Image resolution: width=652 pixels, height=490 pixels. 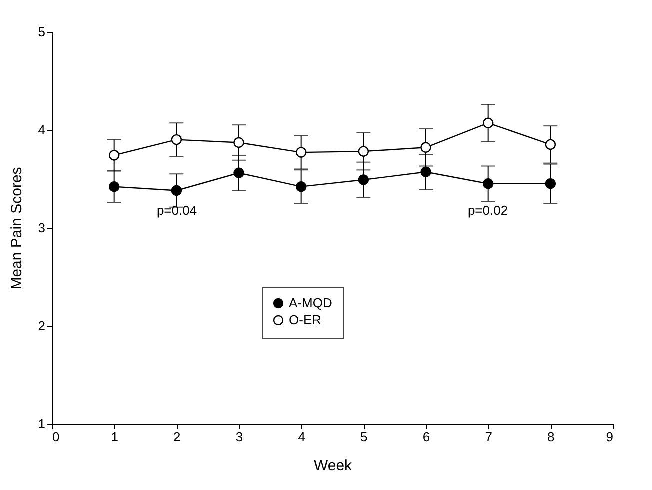 I want to click on y-tick-label: 2, so click(x=42, y=326).